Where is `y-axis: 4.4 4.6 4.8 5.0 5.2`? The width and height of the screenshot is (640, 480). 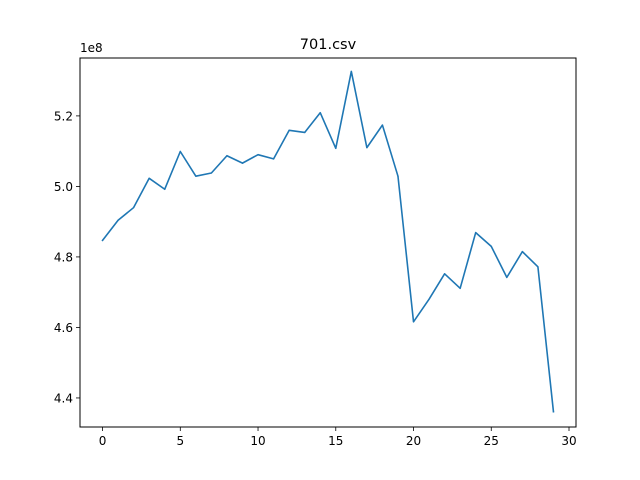
y-axis: 4.4 4.6 4.8 5.0 5.2 is located at coordinates (67, 257).